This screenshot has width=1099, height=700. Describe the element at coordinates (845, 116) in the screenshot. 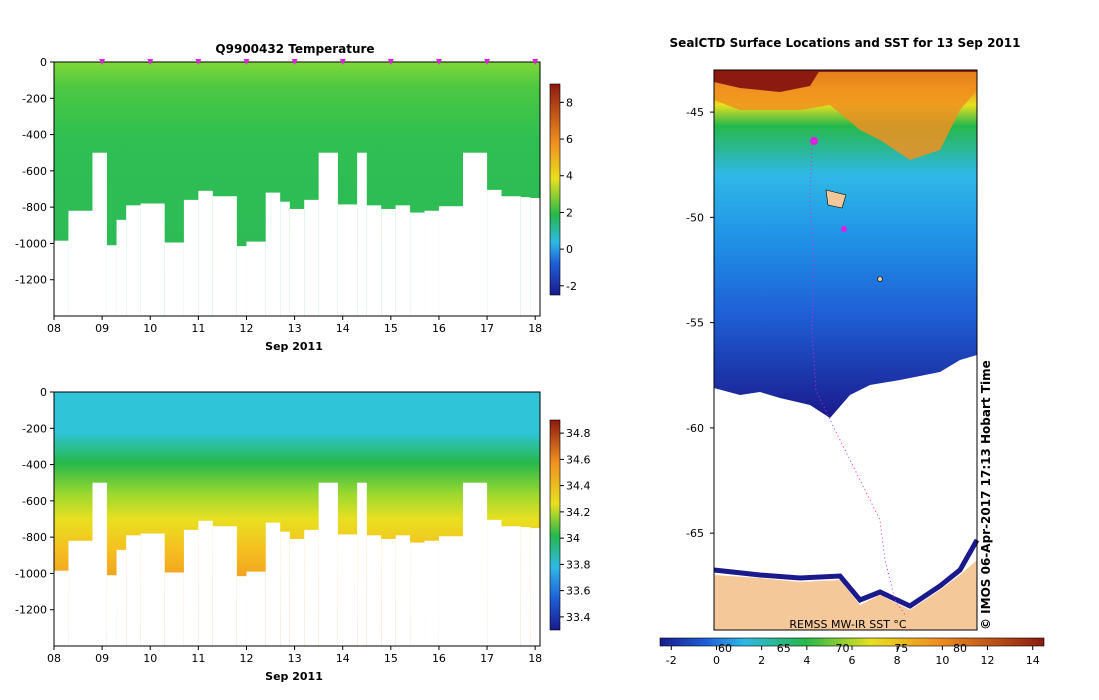

I see `sst-warm-front` at that location.